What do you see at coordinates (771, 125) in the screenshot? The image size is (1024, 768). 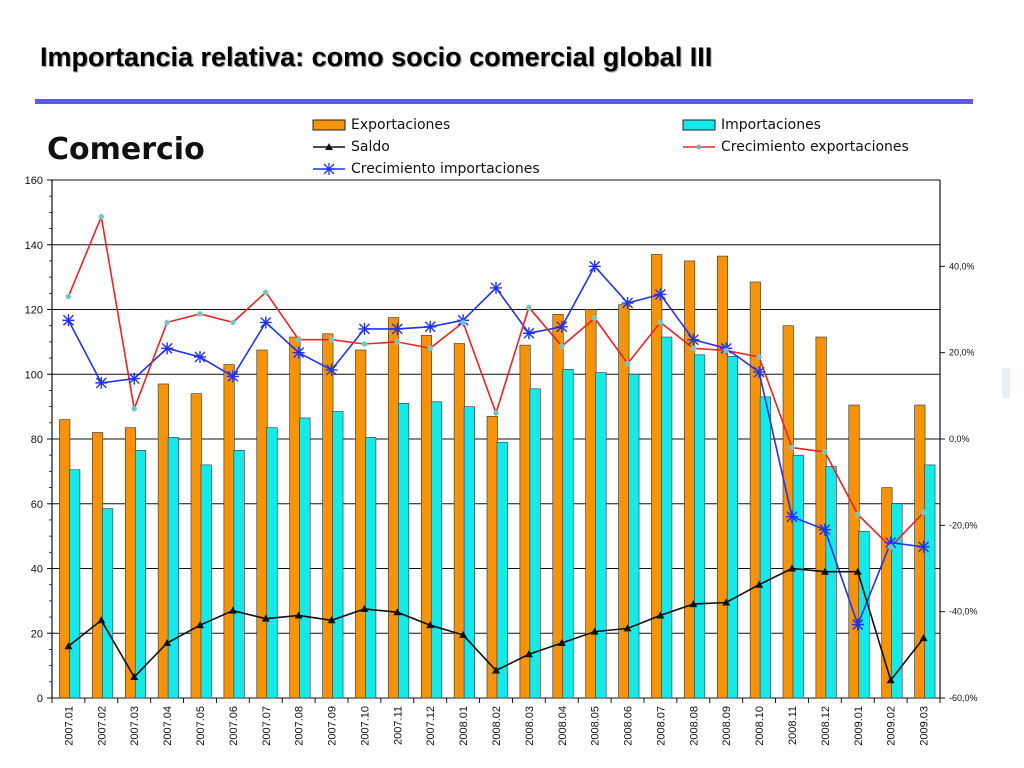 I see `legend-label: Importaciones` at bounding box center [771, 125].